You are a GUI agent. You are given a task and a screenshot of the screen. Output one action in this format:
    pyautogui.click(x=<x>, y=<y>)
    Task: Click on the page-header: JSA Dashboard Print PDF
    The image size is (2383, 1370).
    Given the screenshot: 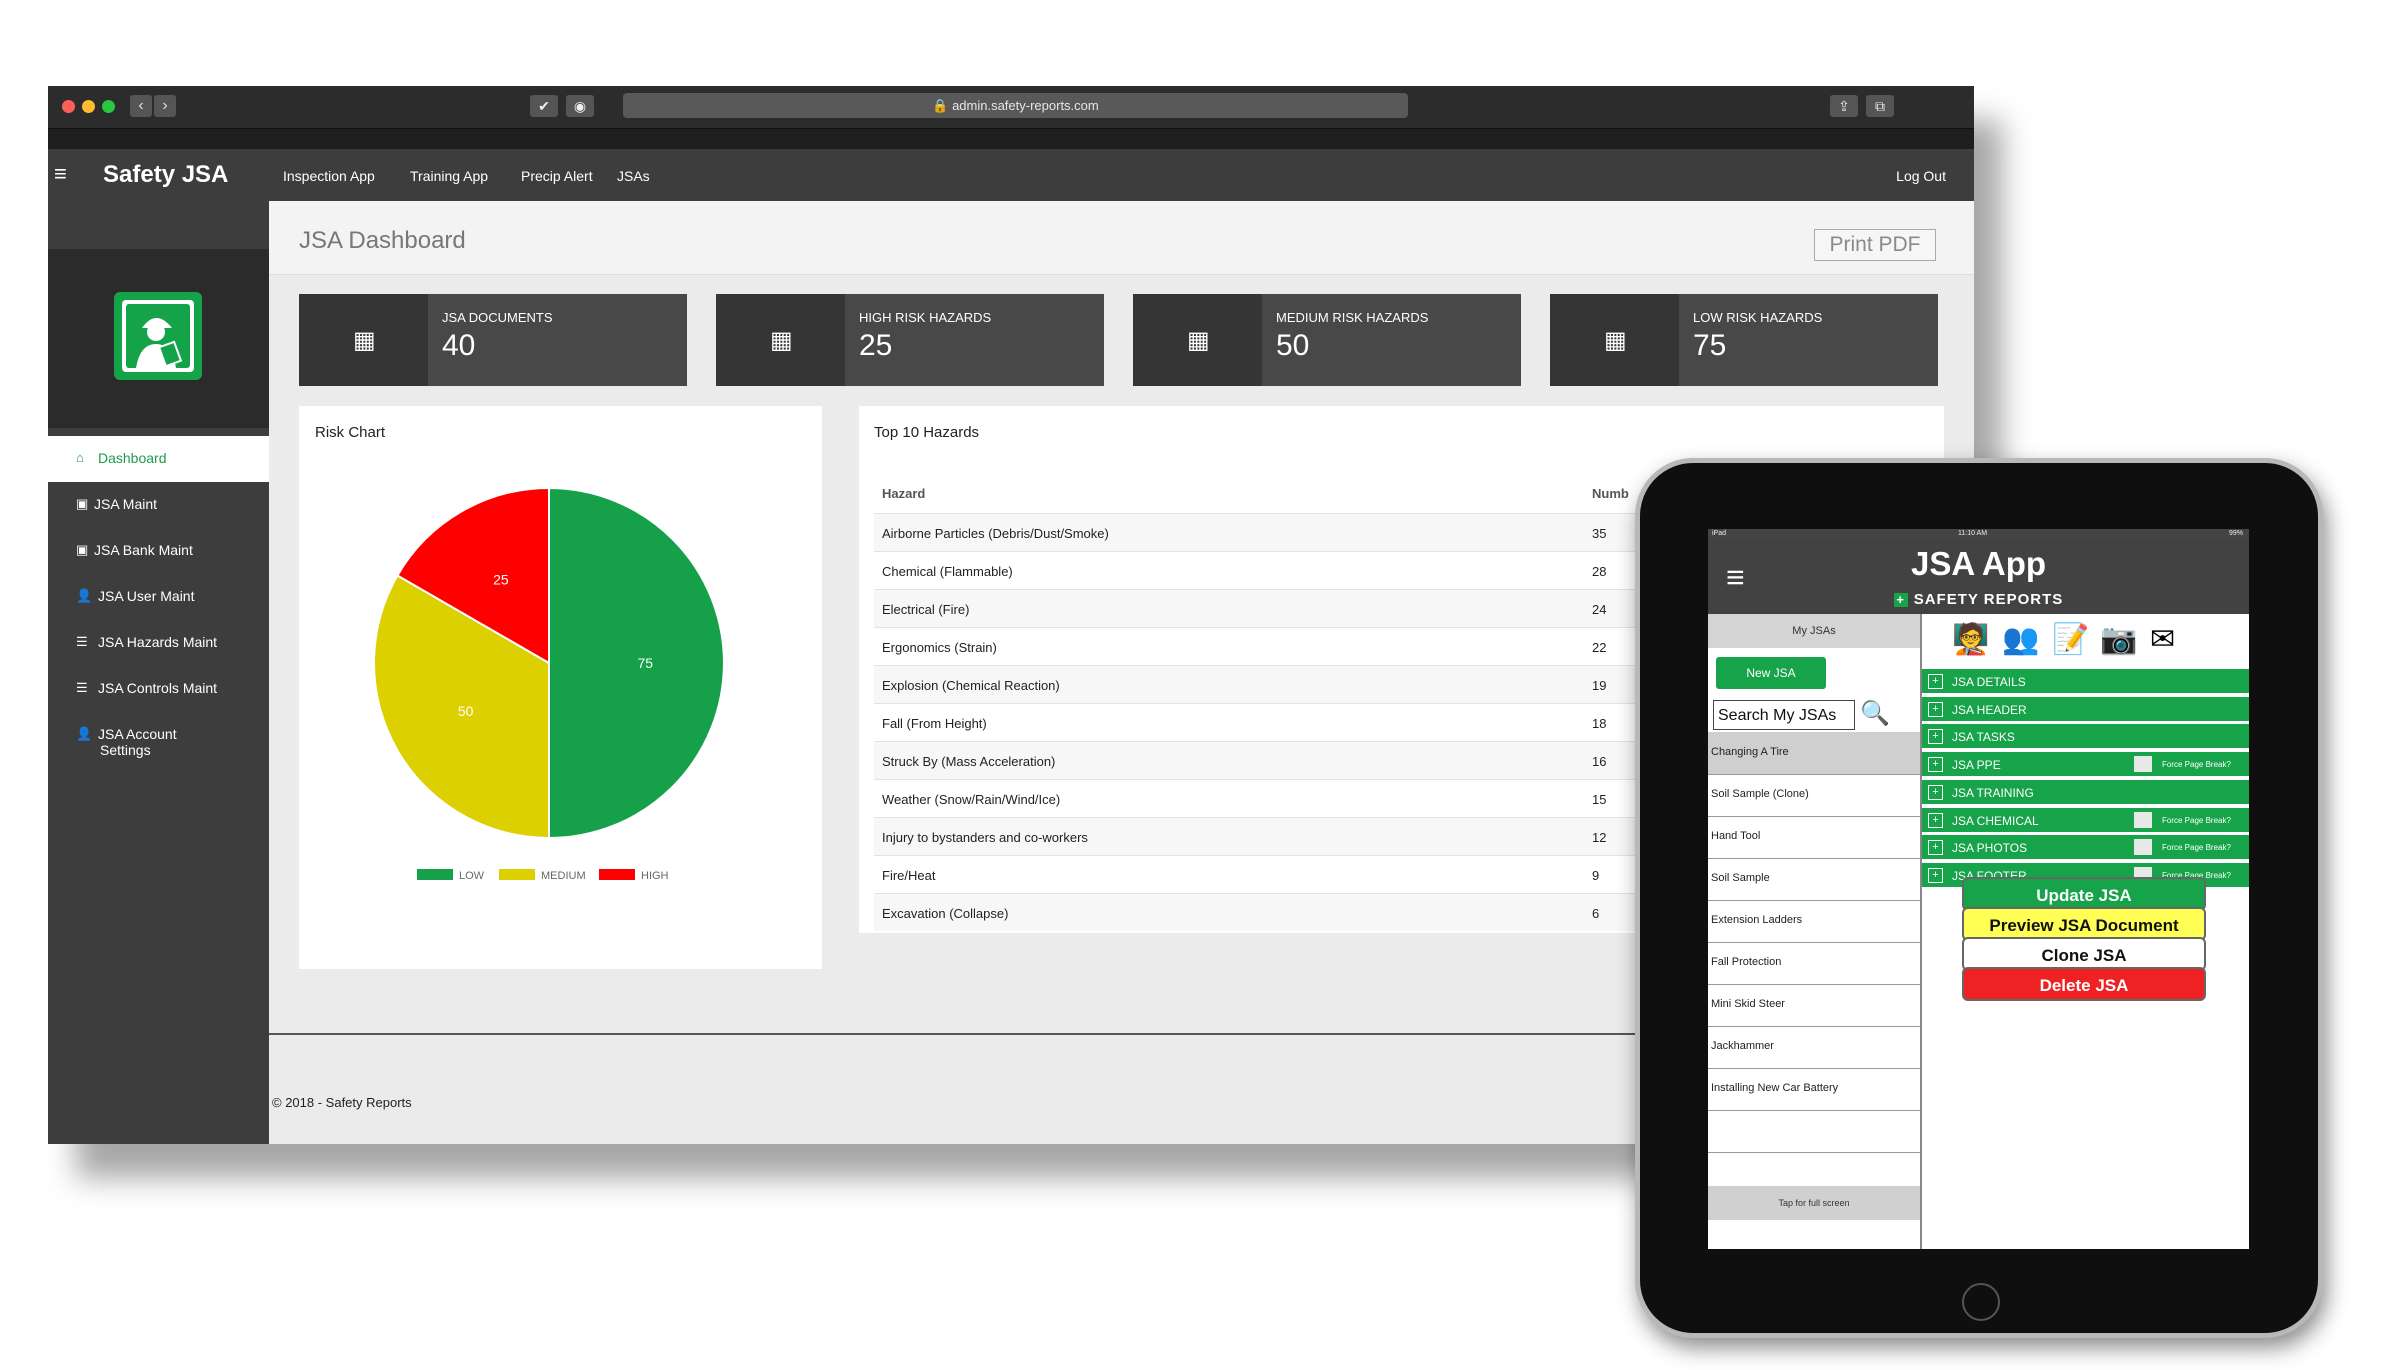 What is the action you would take?
    pyautogui.click(x=1121, y=238)
    